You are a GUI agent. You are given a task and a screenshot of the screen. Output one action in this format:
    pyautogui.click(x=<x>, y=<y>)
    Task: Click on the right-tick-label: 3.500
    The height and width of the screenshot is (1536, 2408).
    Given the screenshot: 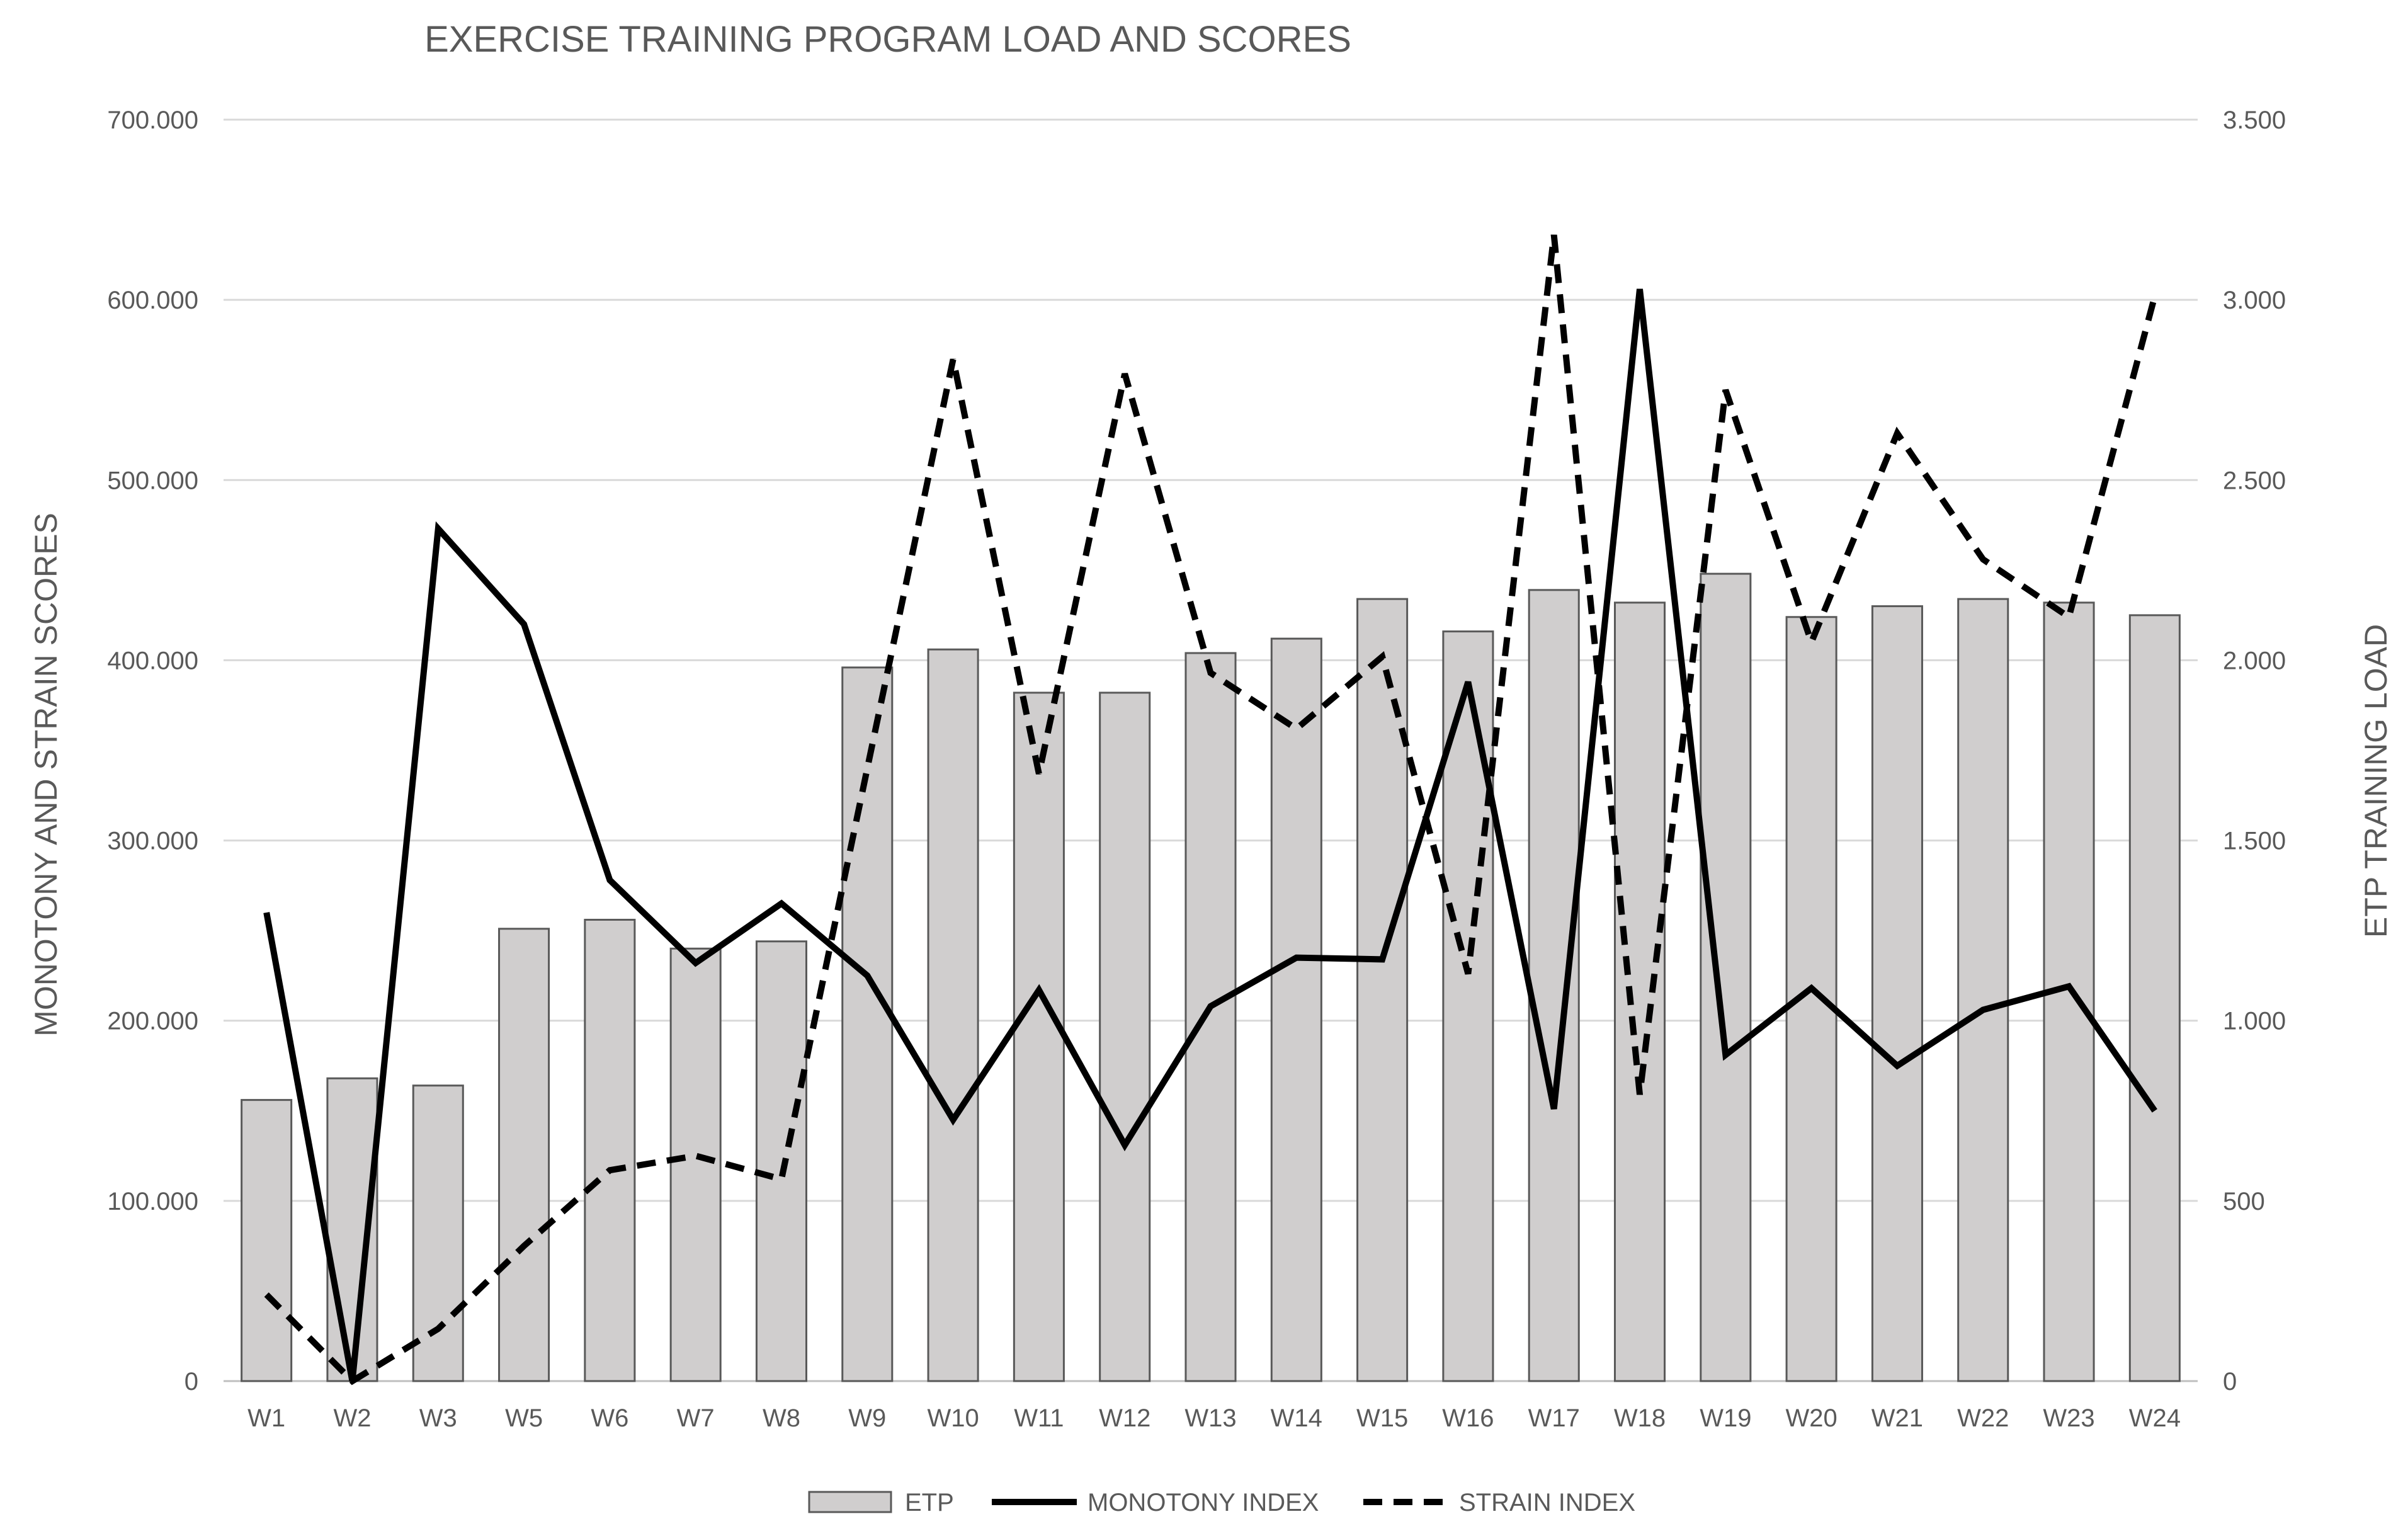 What is the action you would take?
    pyautogui.click(x=2254, y=120)
    